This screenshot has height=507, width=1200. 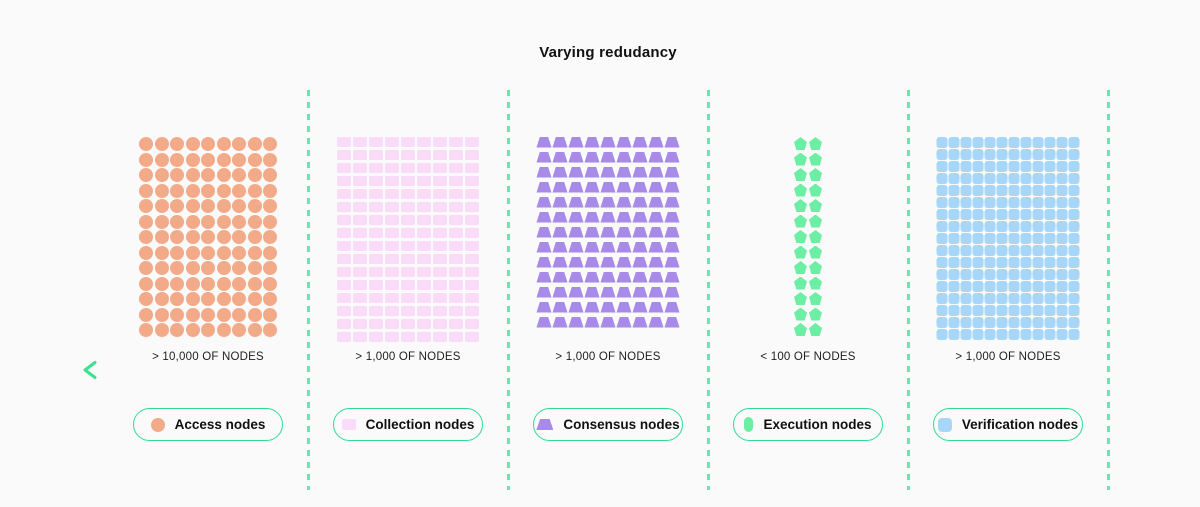 I want to click on consensus-legend-icon, so click(x=545, y=424).